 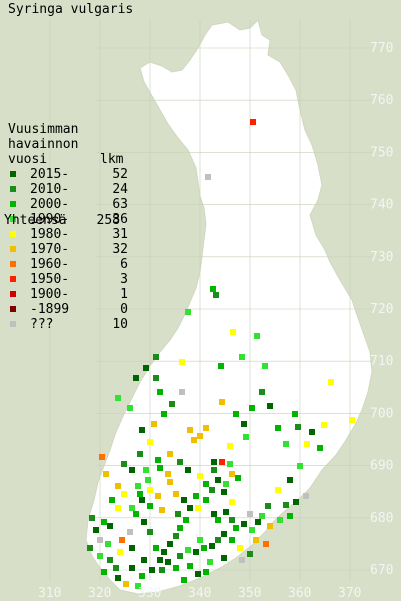 What do you see at coordinates (381, 100) in the screenshot?
I see `y-axis-label: 760` at bounding box center [381, 100].